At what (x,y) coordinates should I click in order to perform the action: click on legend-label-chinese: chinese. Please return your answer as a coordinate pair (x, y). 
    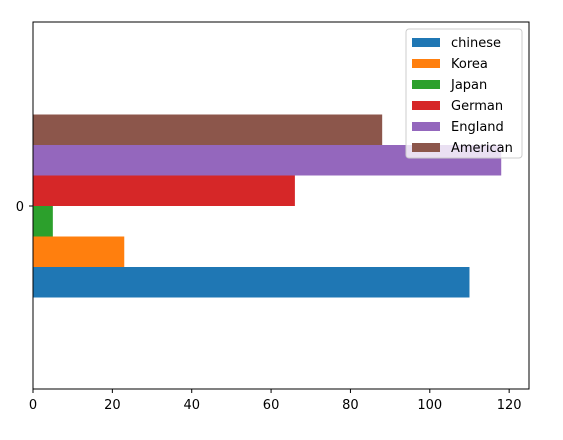
    Looking at the image, I should click on (476, 43).